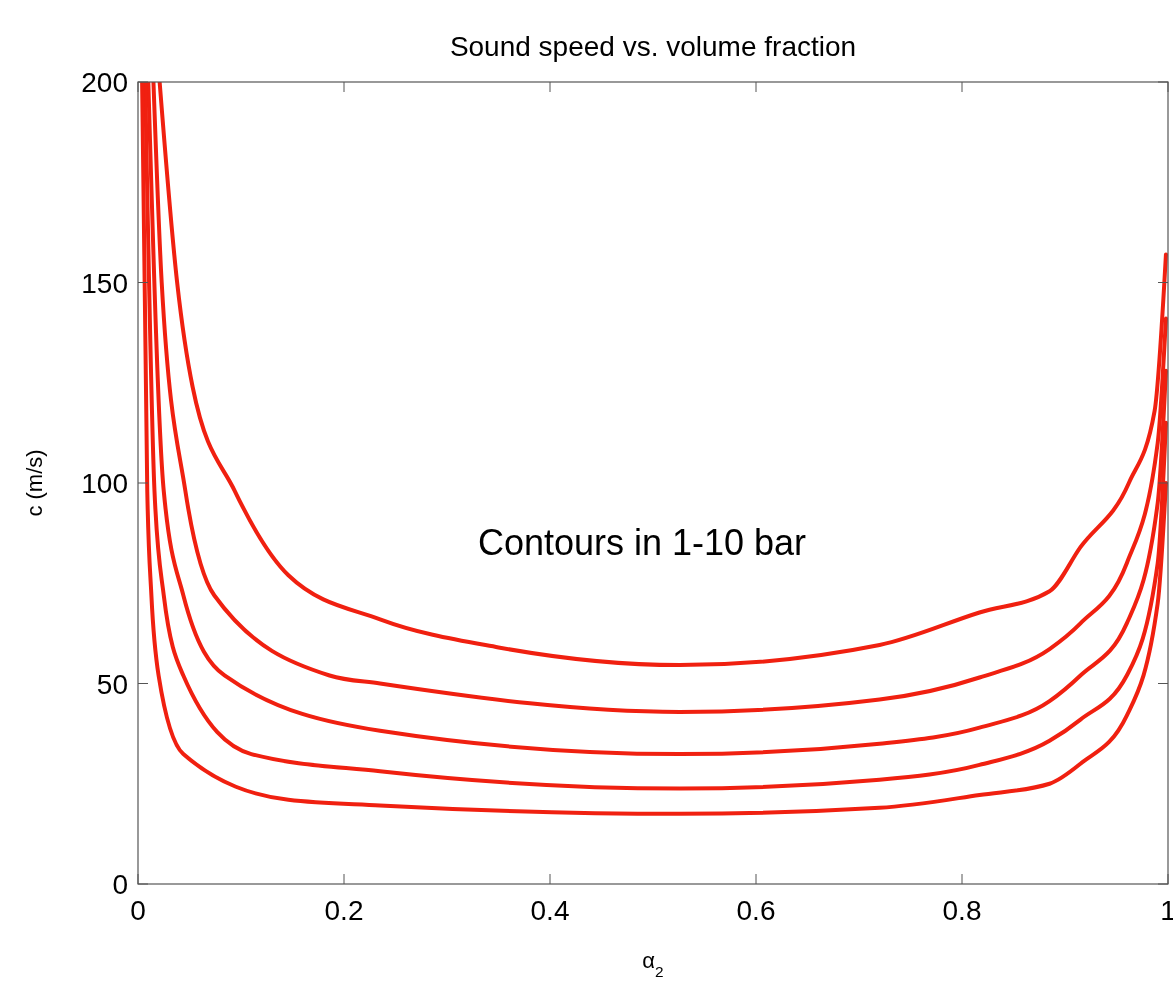 Image resolution: width=1173 pixels, height=989 pixels. I want to click on y-tick-label: 50, so click(112, 684).